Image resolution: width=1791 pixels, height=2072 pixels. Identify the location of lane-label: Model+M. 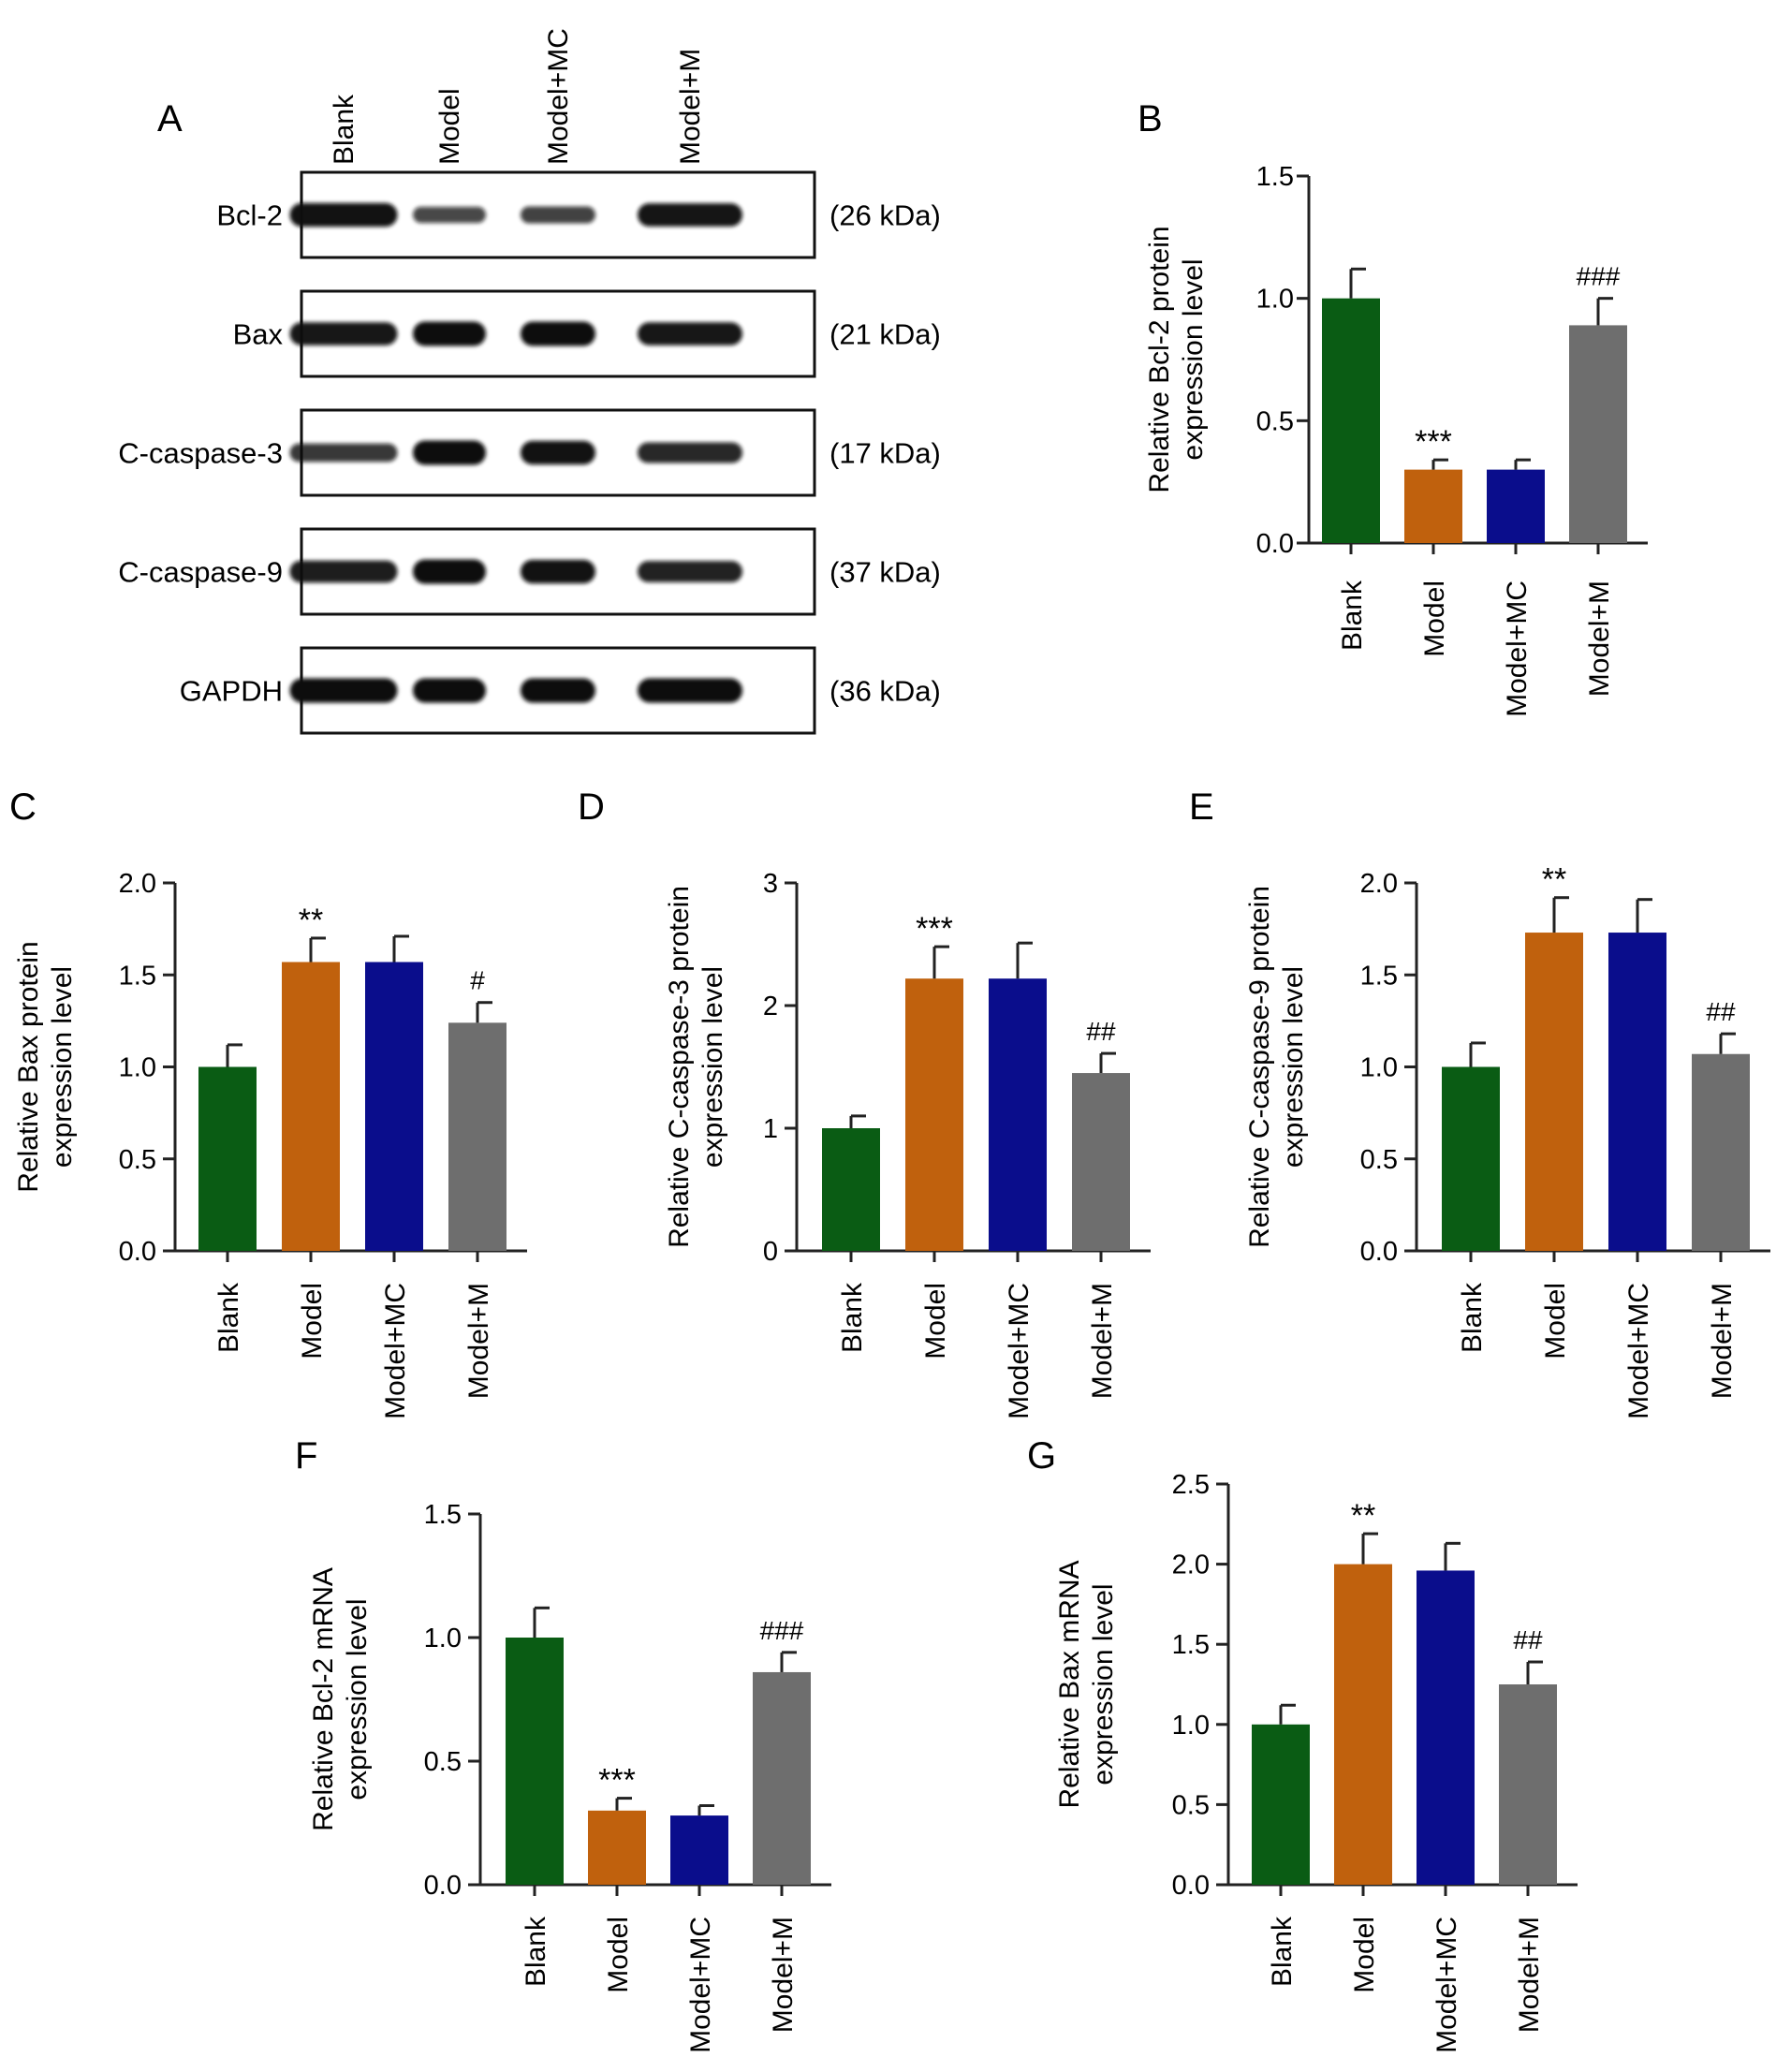
(690, 107).